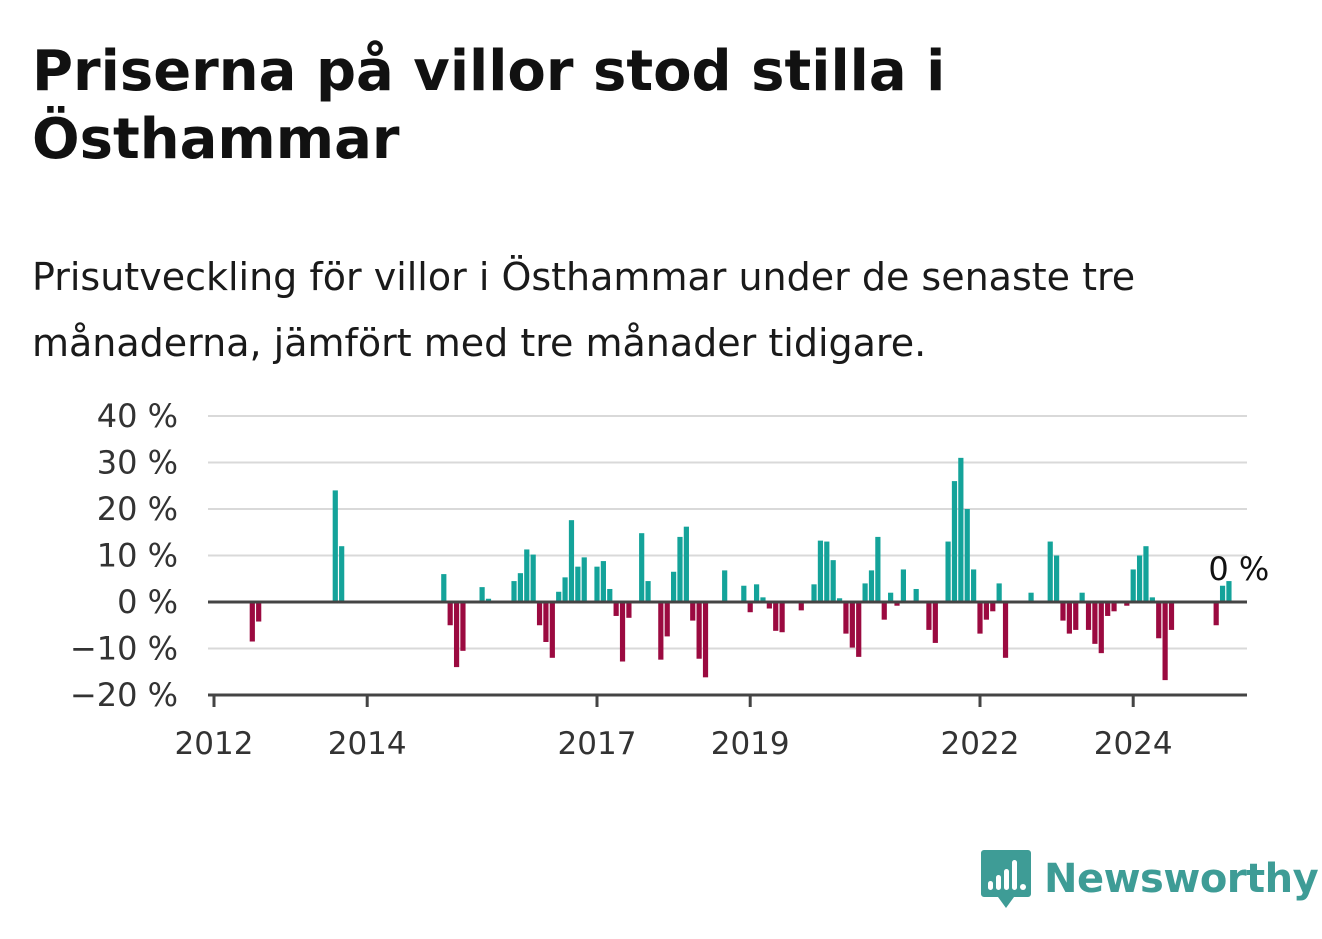 This screenshot has height=939, width=1322. Describe the element at coordinates (1149, 879) in the screenshot. I see `newsworthy-logo: Newsworthy` at that location.